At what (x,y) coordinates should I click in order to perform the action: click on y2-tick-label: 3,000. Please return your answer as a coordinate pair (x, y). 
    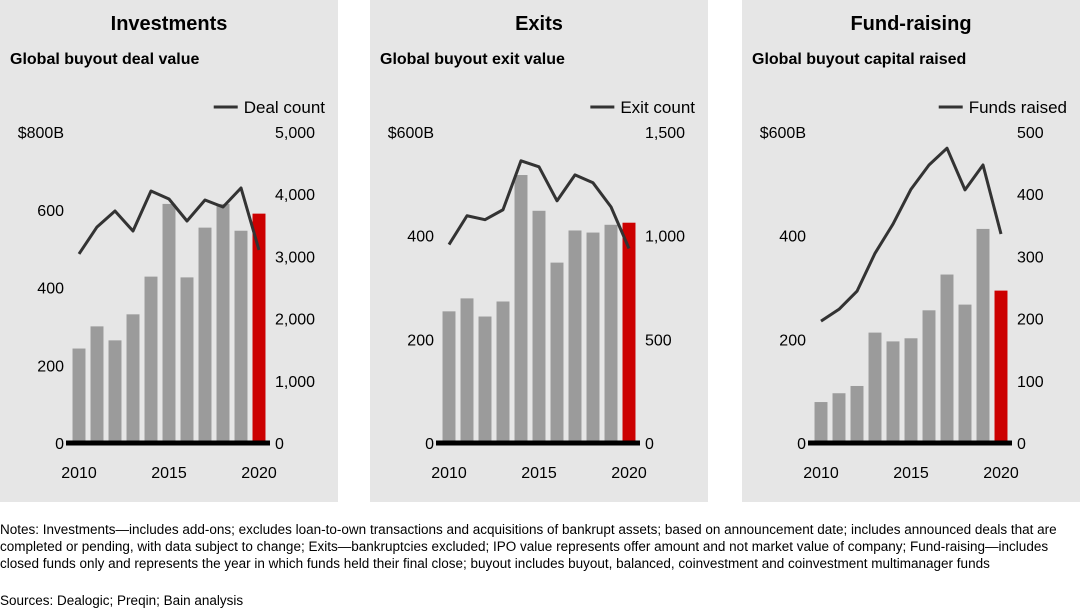
    Looking at the image, I should click on (295, 257).